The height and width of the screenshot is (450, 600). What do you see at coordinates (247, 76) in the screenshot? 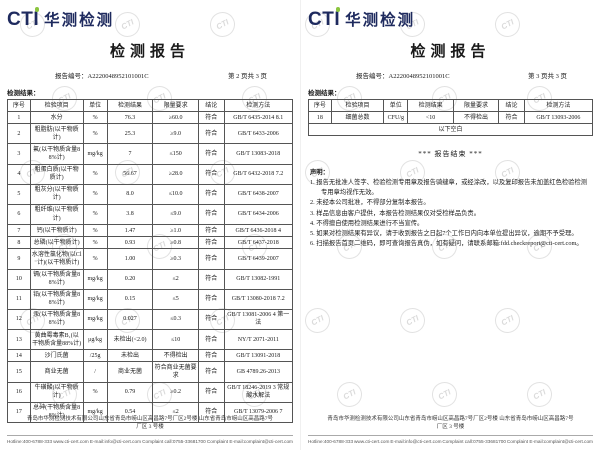
I see `page-indicator: 第 2 页共 3 页` at bounding box center [247, 76].